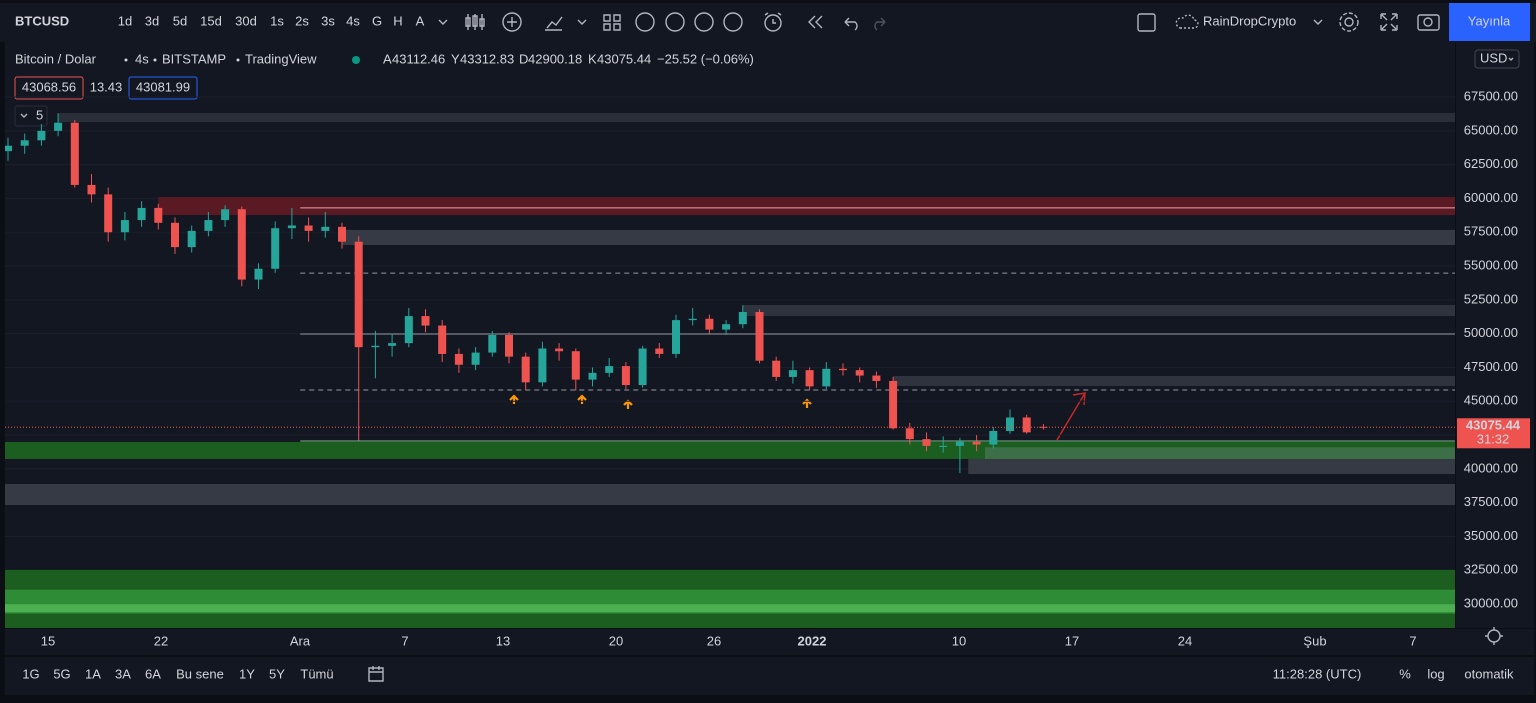 The image size is (1536, 703). Describe the element at coordinates (1497, 59) in the screenshot. I see `currency-button` at that location.